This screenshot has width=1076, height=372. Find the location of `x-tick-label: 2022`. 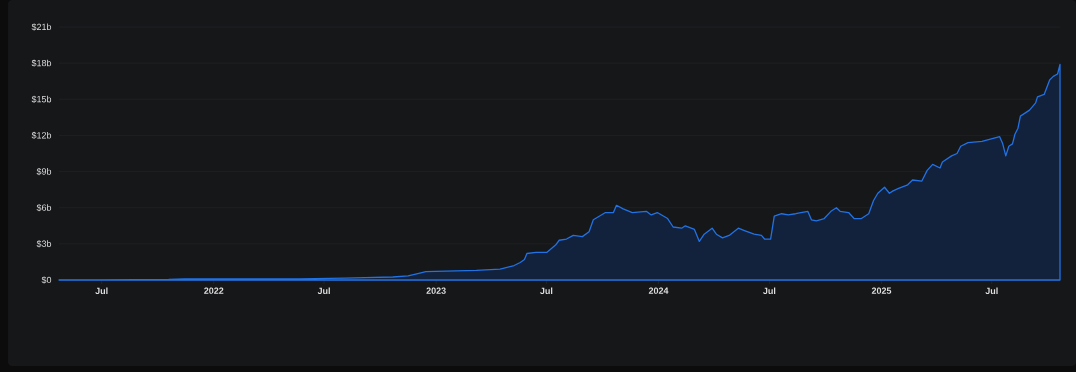

x-tick-label: 2022 is located at coordinates (214, 290).